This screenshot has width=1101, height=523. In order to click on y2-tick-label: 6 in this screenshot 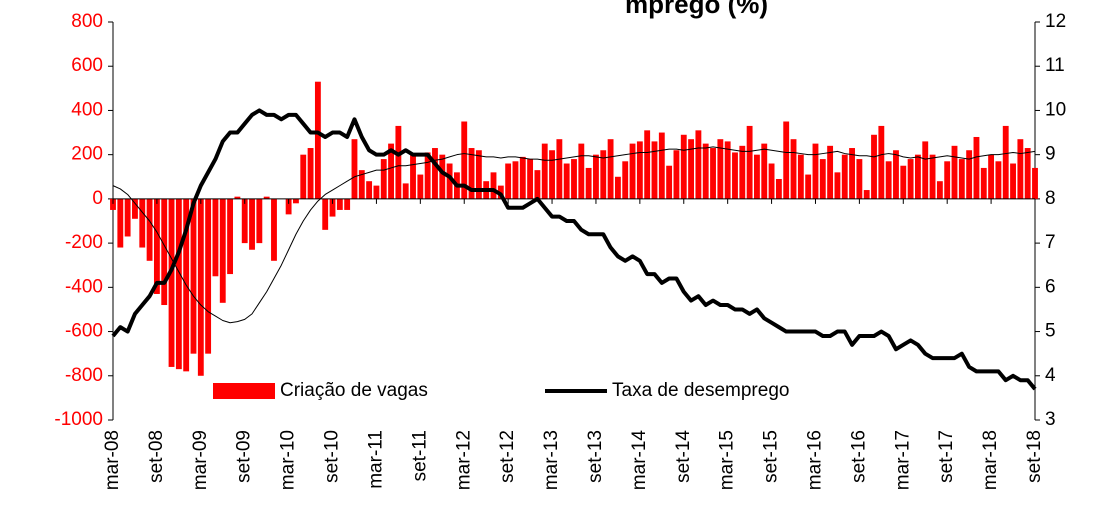, I will do `click(1050, 286)`.